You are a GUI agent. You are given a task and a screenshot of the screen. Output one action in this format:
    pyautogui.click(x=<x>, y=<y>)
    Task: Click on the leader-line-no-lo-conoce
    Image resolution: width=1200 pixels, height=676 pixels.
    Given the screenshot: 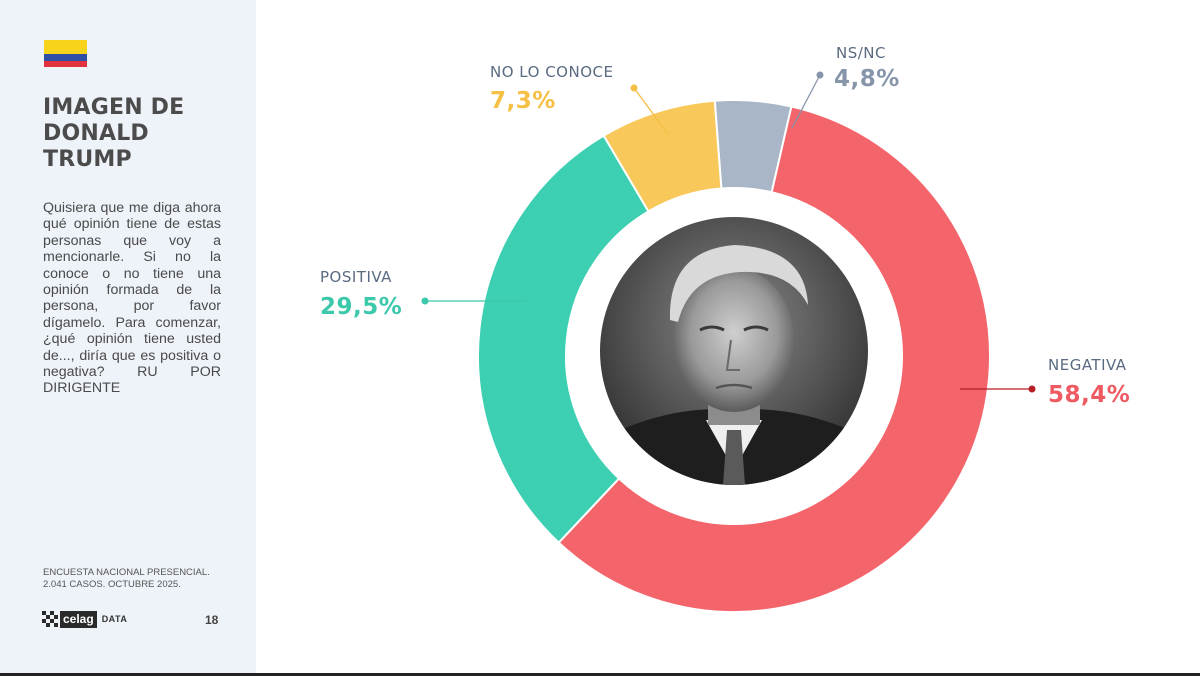 What is the action you would take?
    pyautogui.click(x=651, y=111)
    